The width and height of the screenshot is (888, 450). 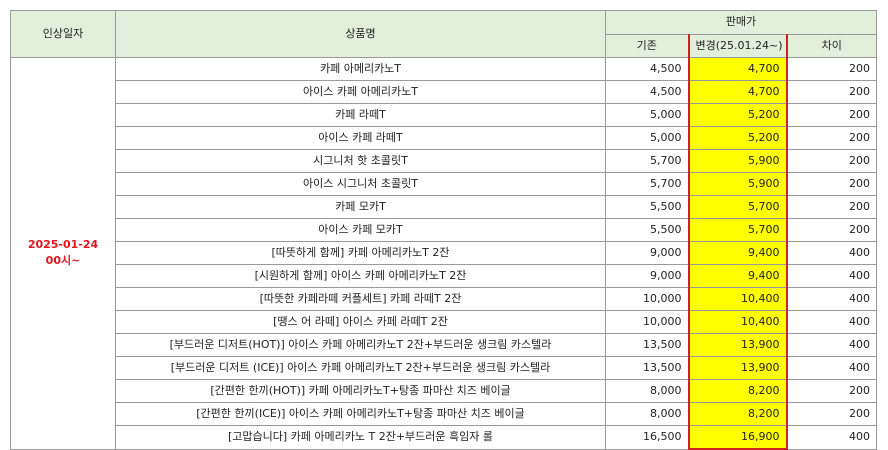 I want to click on product-name-cell: [고맙습니다] 카페 아메리카노 T 2잔+부드러운 흑임자 롤, so click(x=360, y=437).